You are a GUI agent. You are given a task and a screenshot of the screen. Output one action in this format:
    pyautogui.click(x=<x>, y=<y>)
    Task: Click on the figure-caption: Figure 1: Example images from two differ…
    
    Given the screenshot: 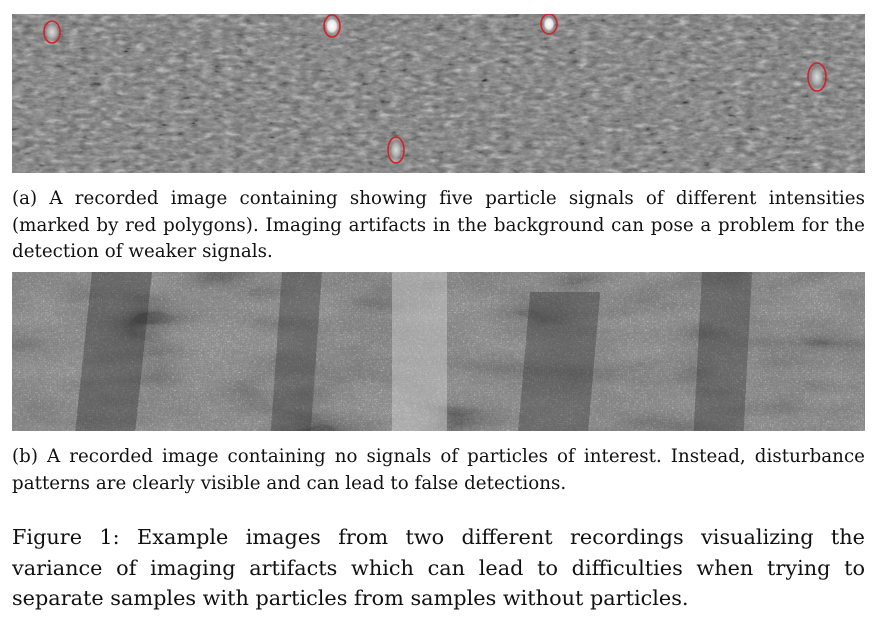 What is the action you would take?
    pyautogui.click(x=438, y=567)
    